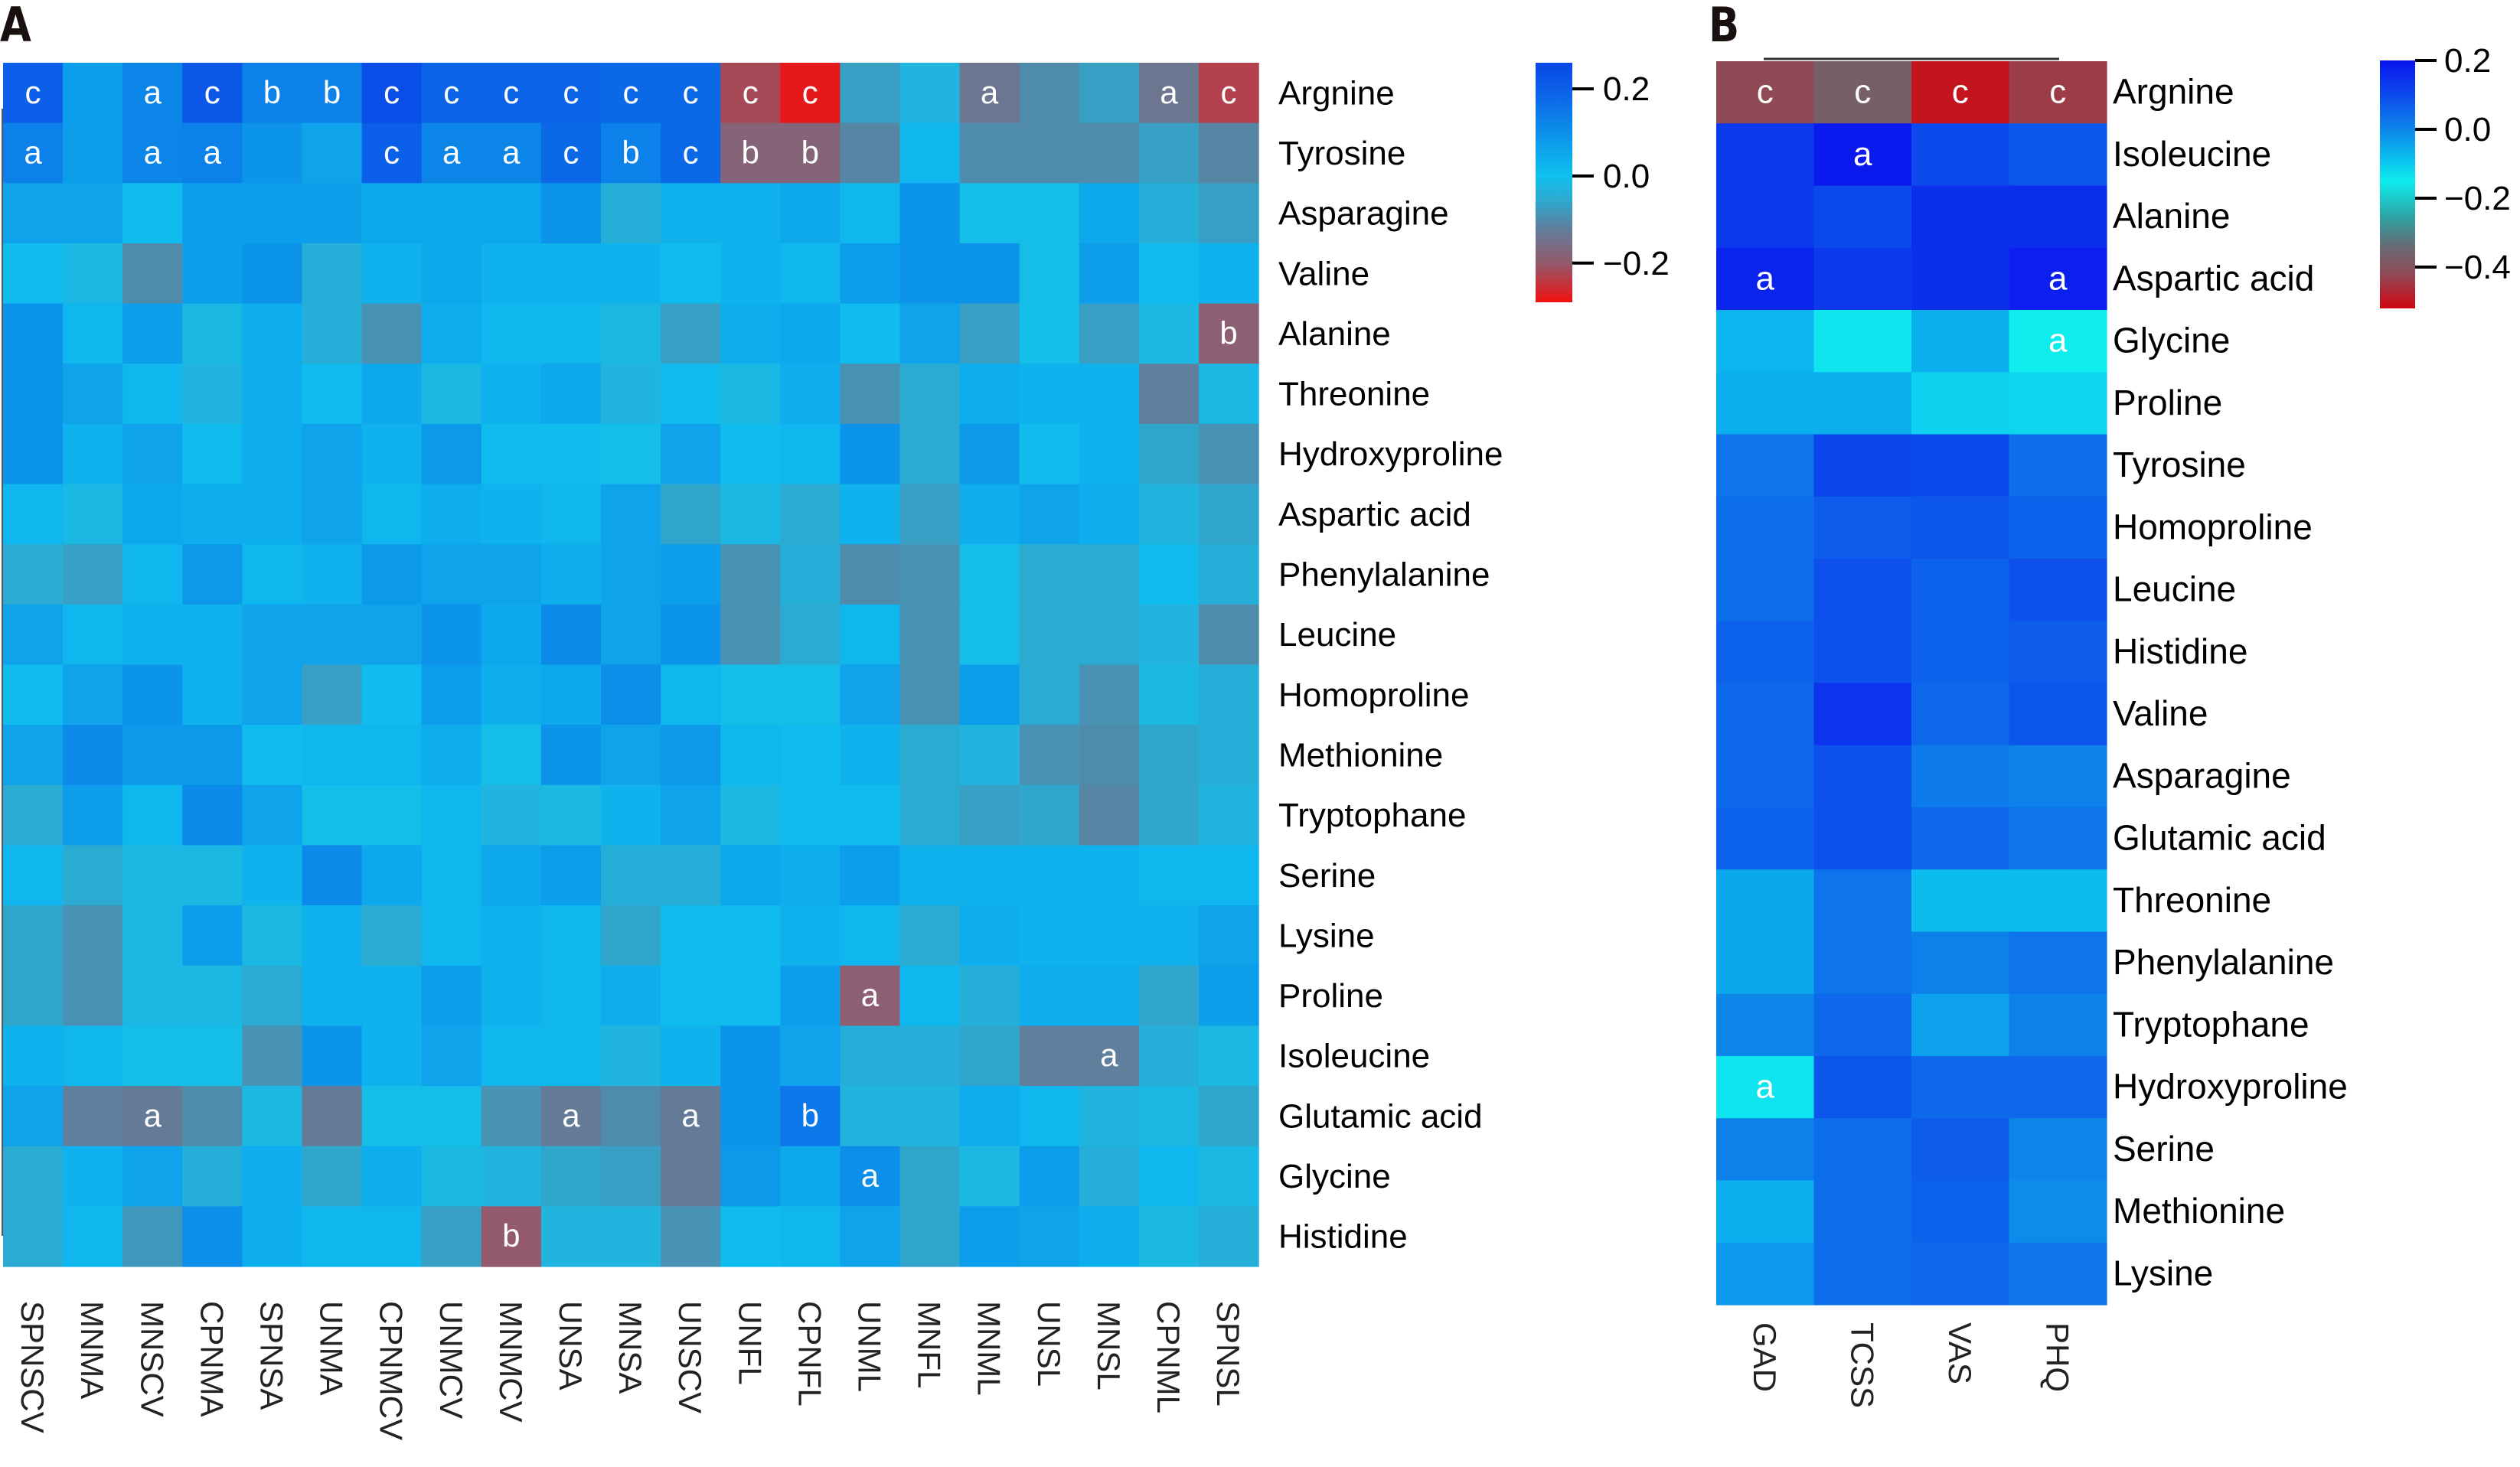 This screenshot has width=2520, height=1467. I want to click on row-label: Histidine, so click(1343, 1237).